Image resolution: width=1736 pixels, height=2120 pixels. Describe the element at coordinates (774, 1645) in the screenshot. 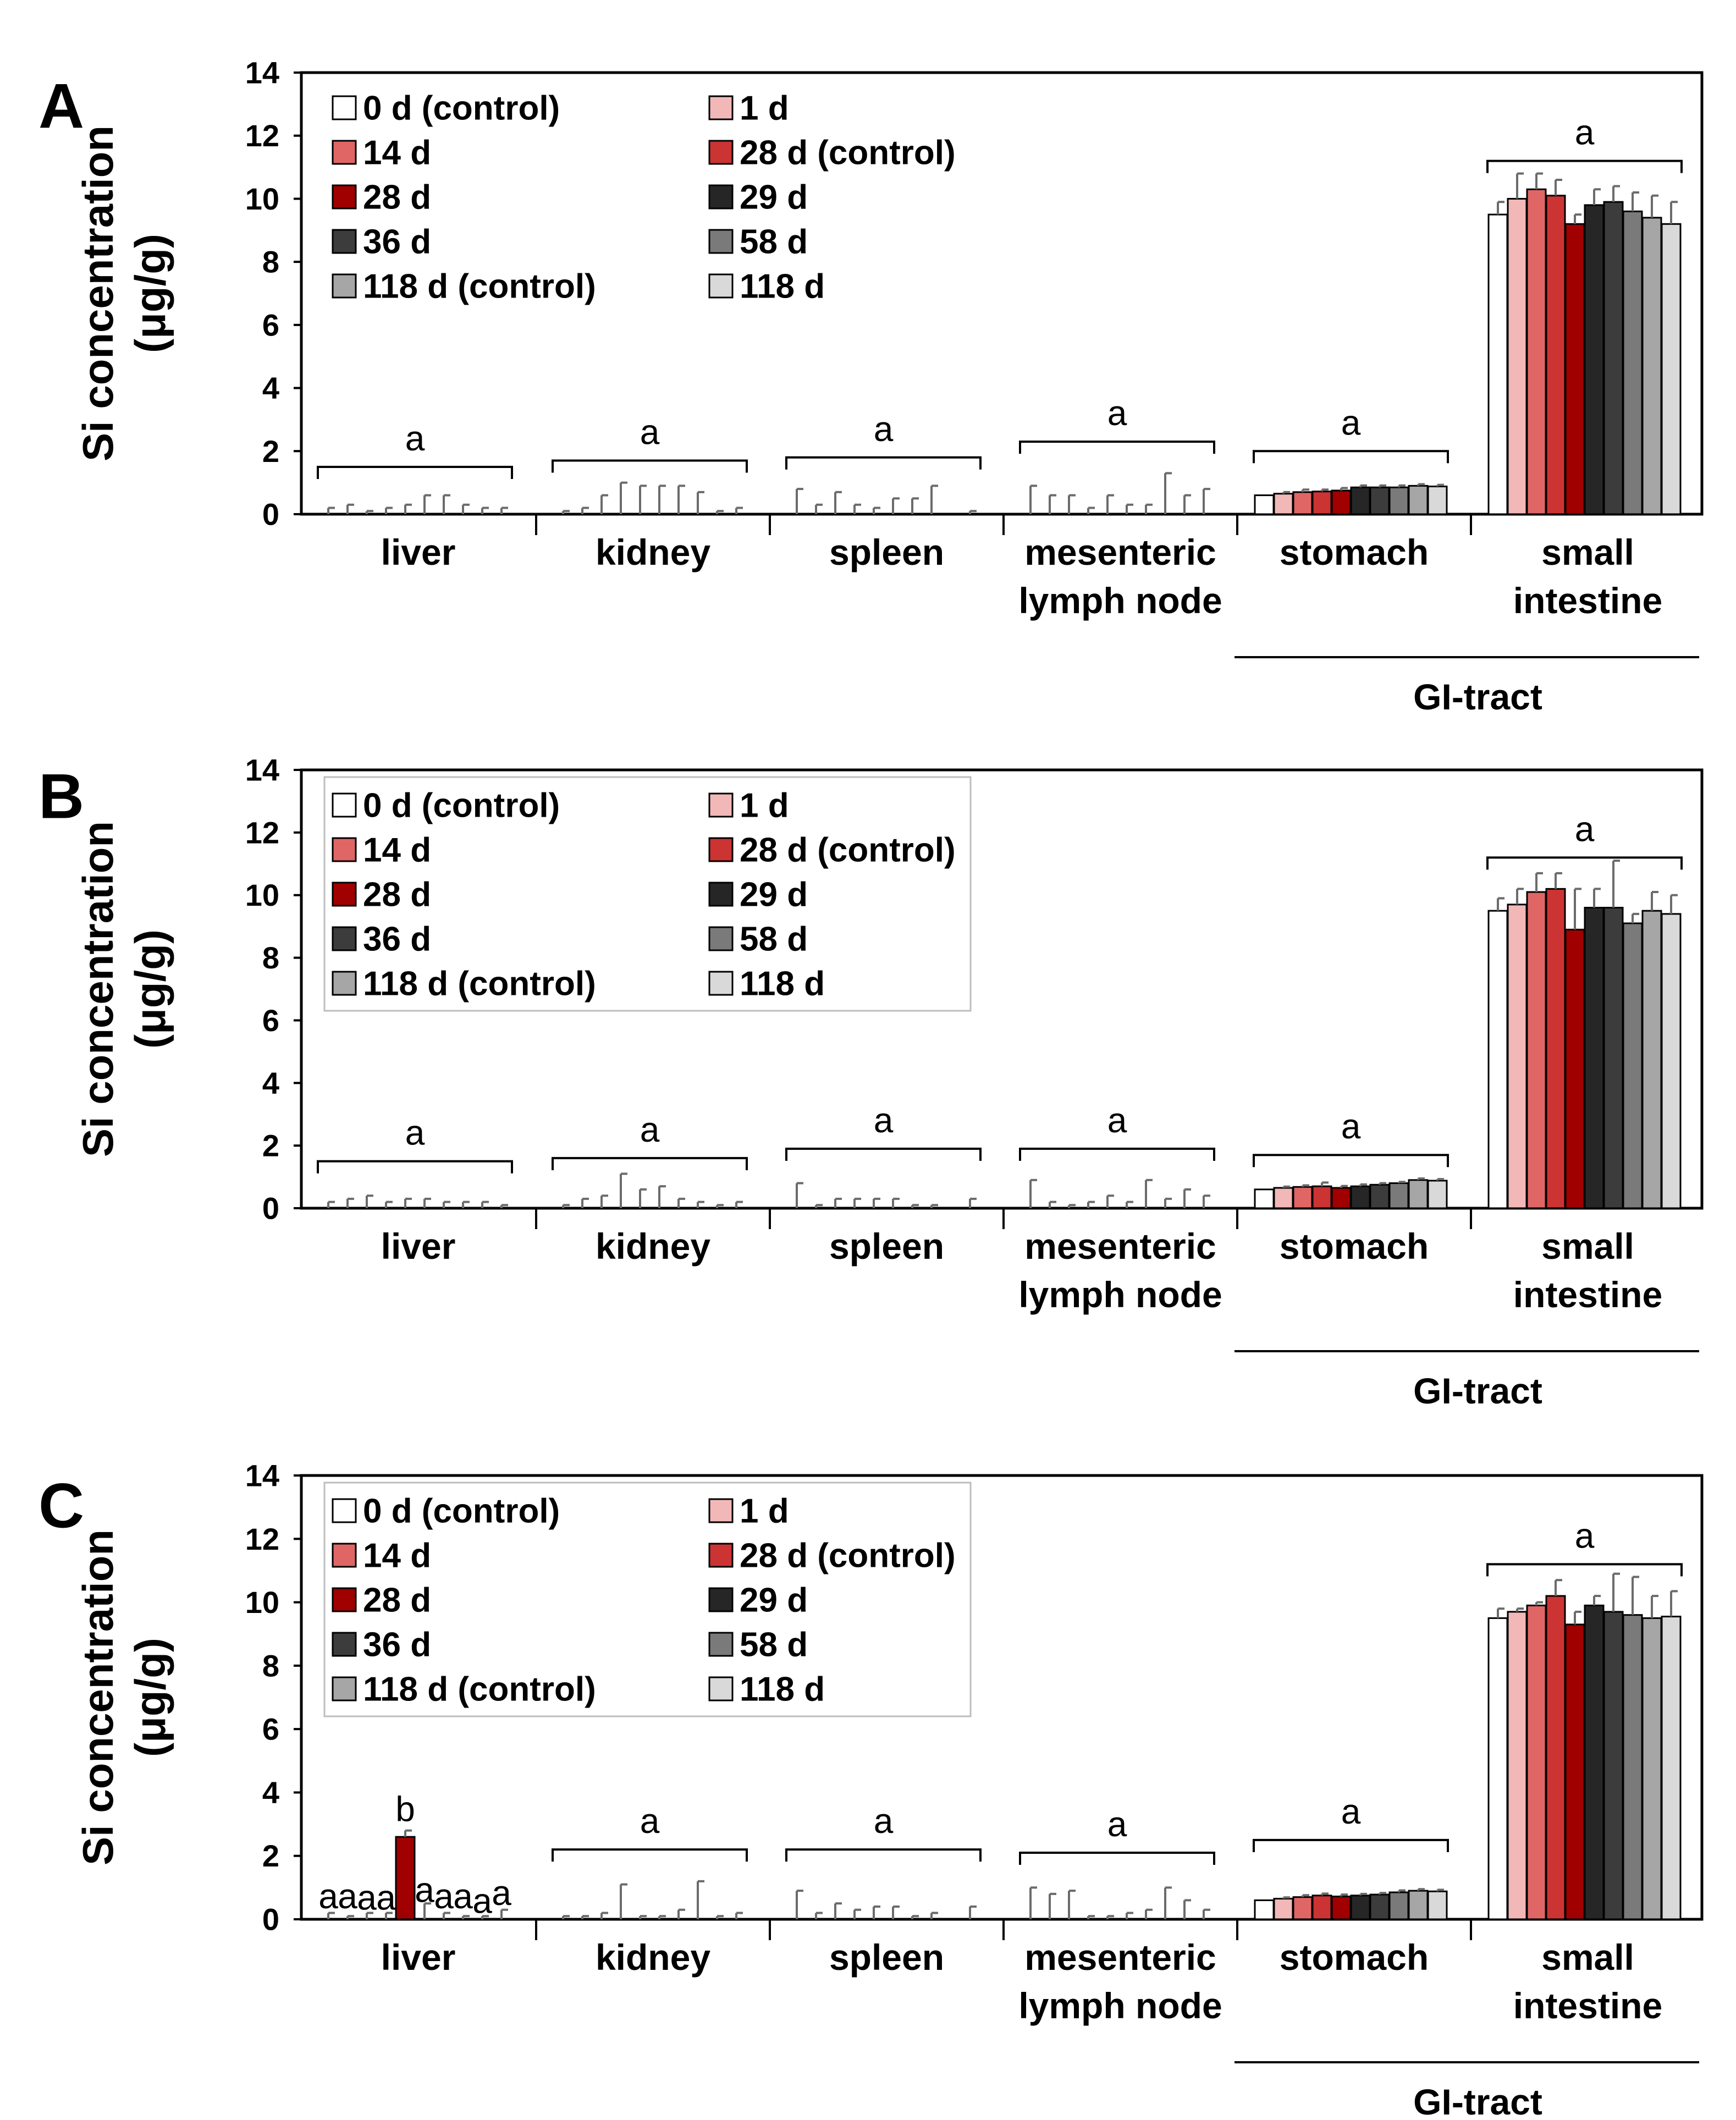

I see `legend-label: 58 d` at that location.